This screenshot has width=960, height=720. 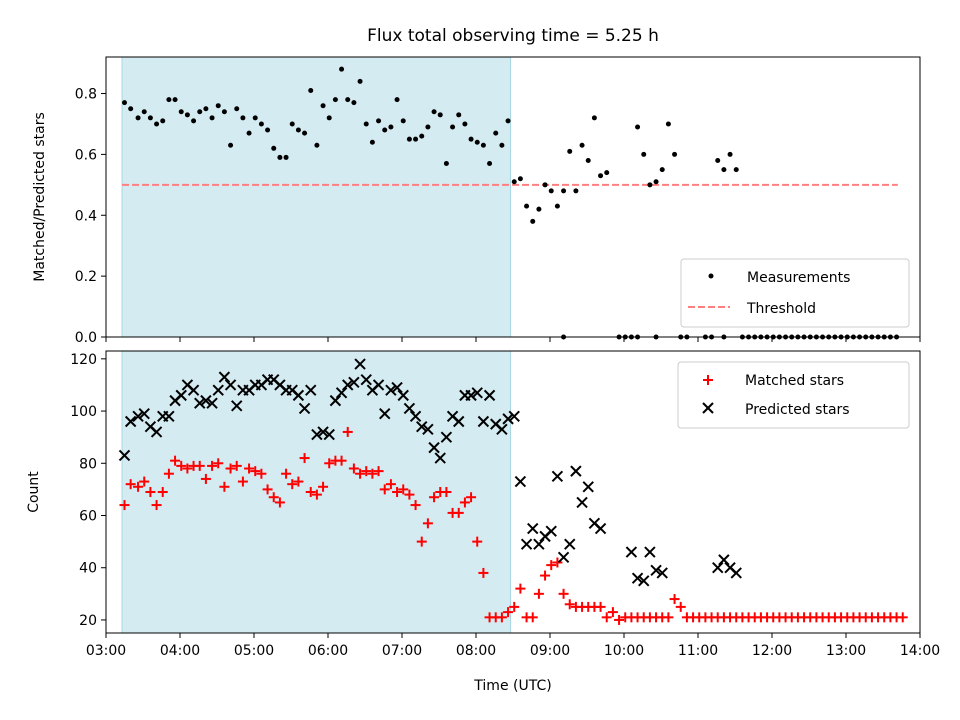 What do you see at coordinates (402, 651) in the screenshot?
I see `x-tick-label: 07:00` at bounding box center [402, 651].